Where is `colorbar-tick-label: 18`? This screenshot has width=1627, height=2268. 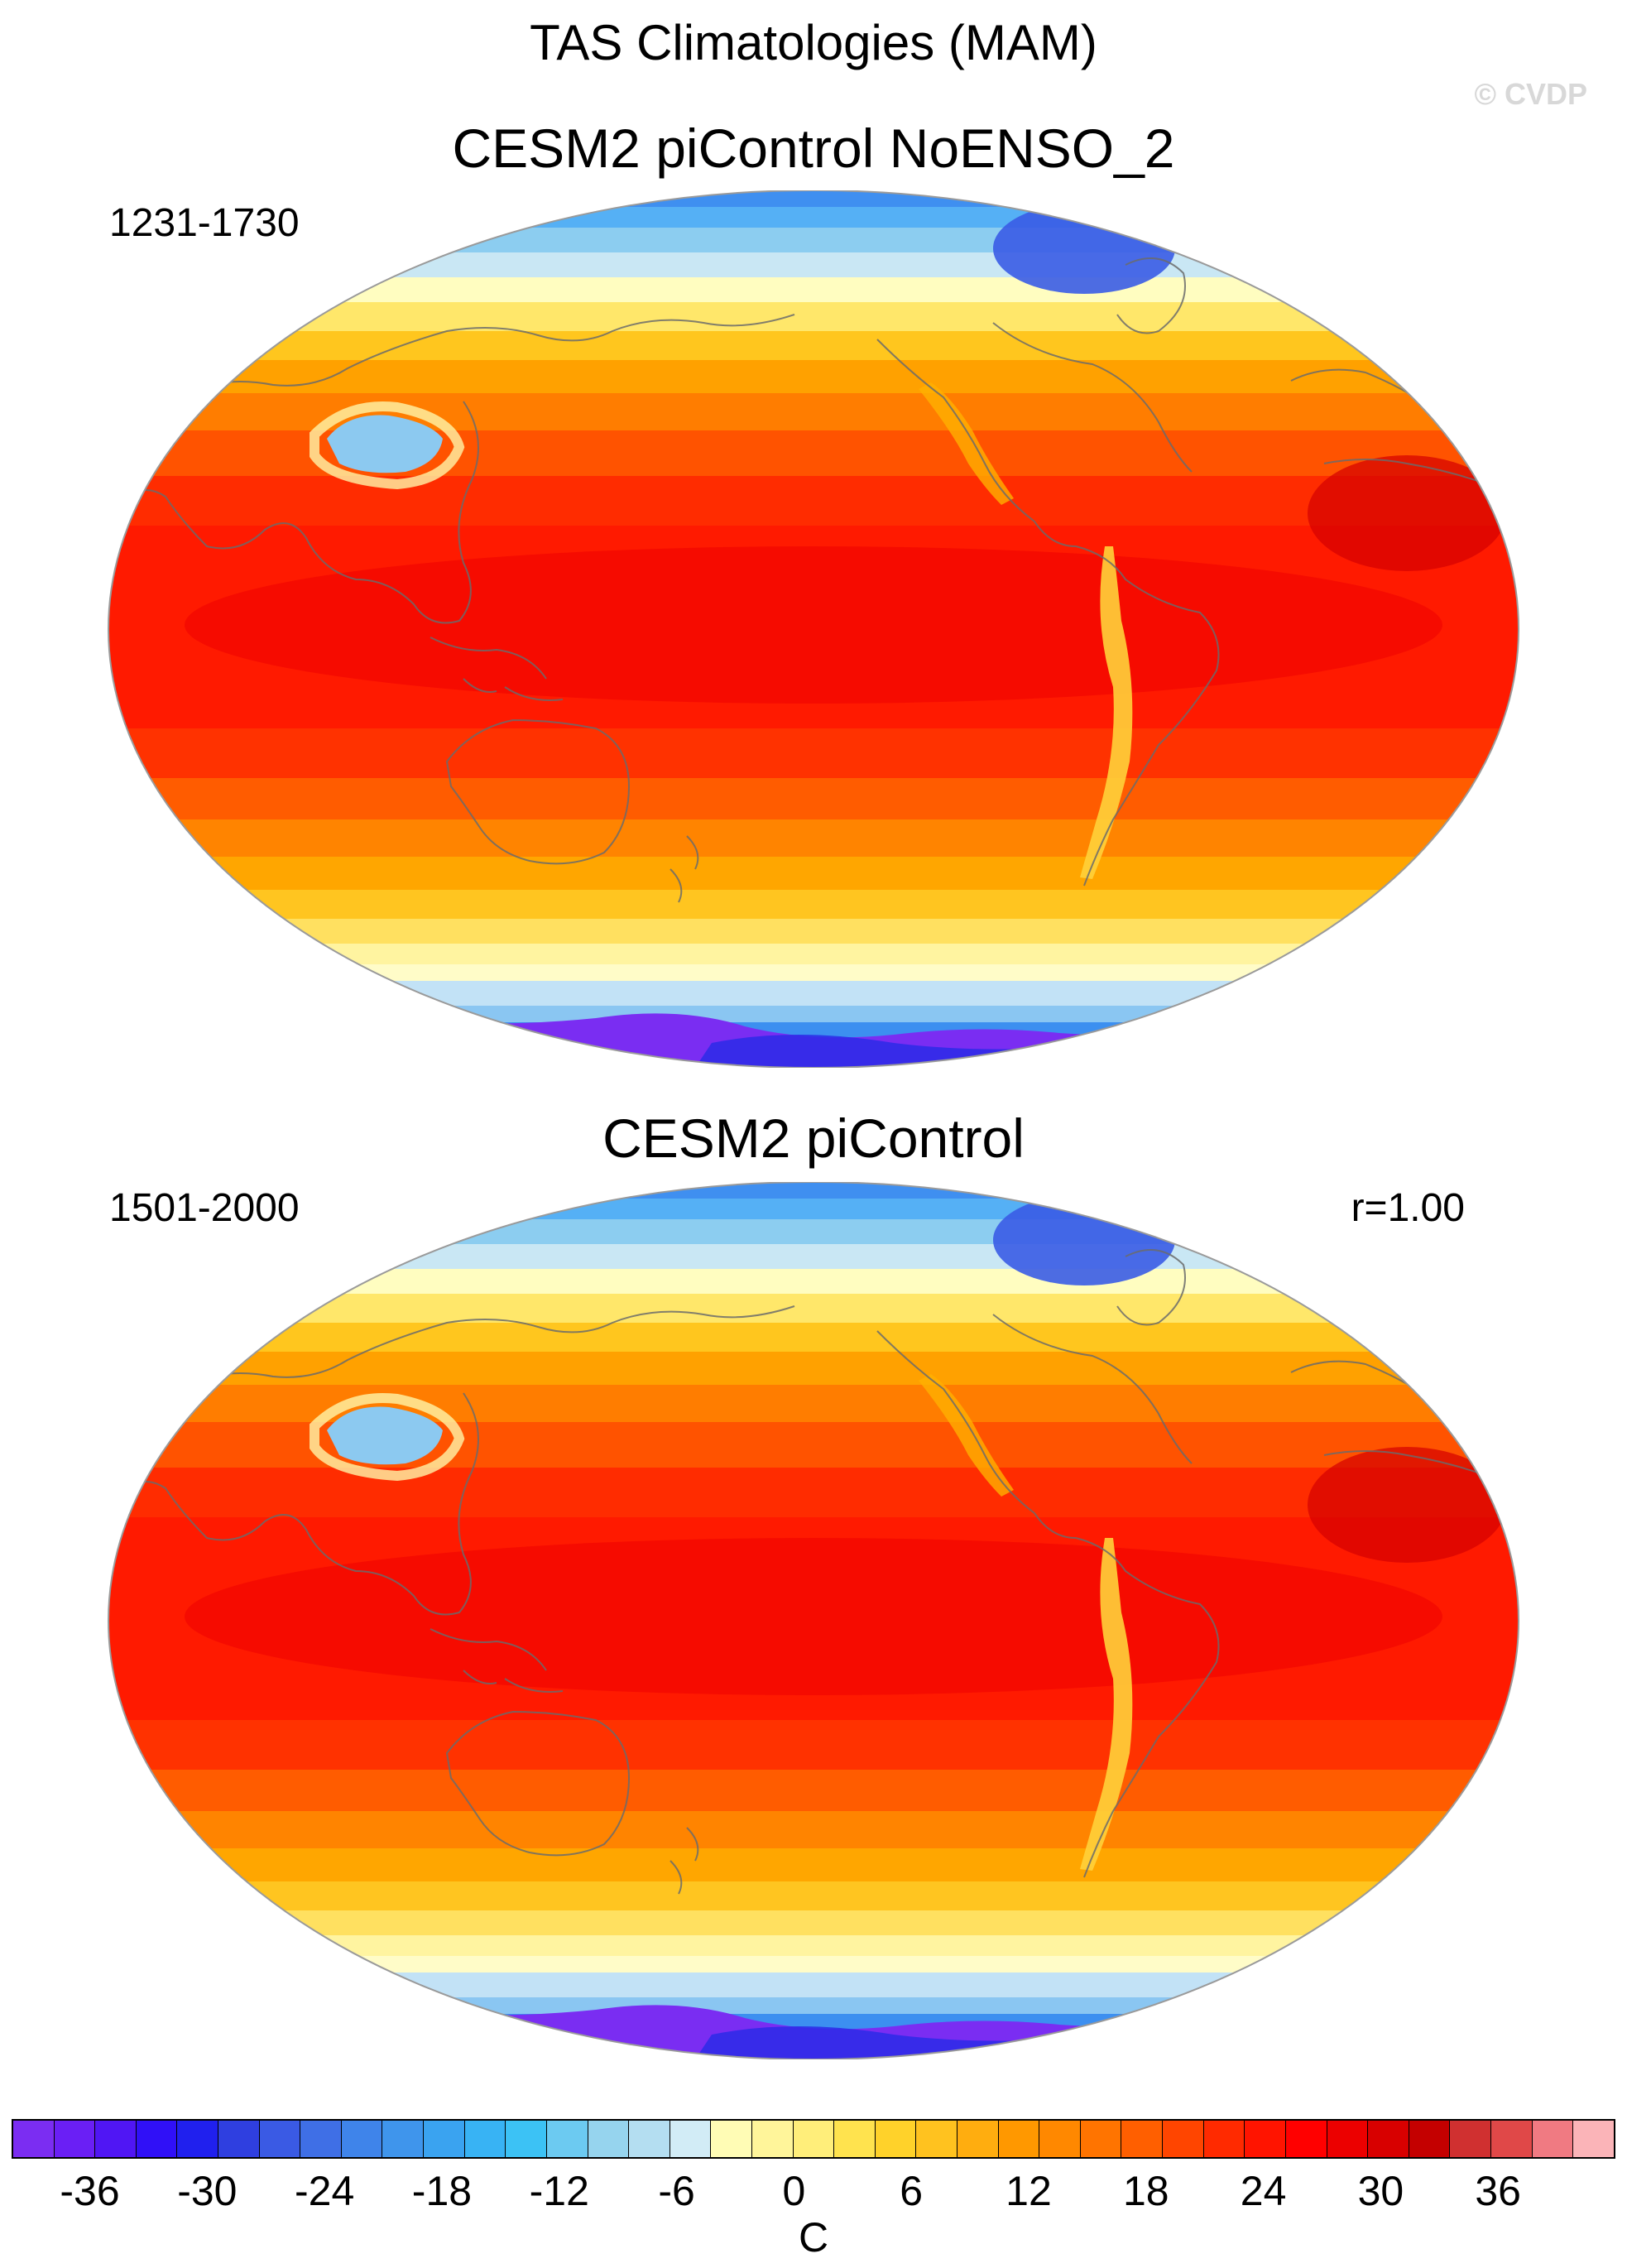 colorbar-tick-label: 18 is located at coordinates (1145, 2191).